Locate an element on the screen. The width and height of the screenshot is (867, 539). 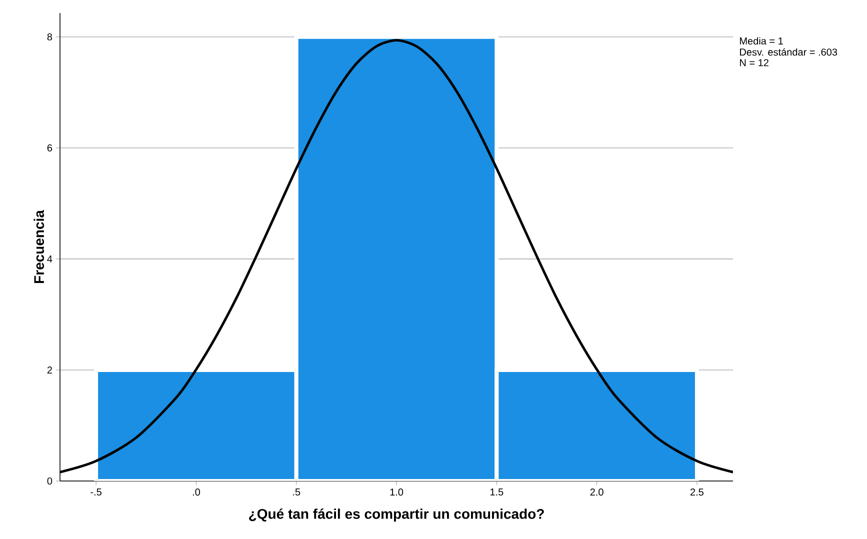
y-tick-label: 2 is located at coordinates (49, 370).